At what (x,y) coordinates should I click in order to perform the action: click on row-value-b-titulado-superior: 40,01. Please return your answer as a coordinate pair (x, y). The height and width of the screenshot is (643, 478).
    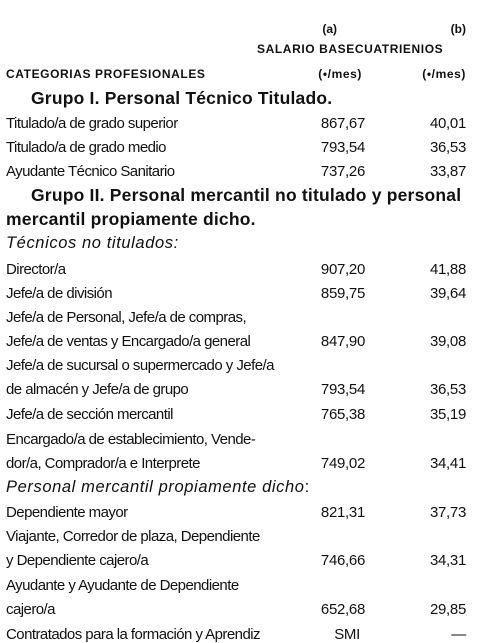
    Looking at the image, I should click on (447, 123).